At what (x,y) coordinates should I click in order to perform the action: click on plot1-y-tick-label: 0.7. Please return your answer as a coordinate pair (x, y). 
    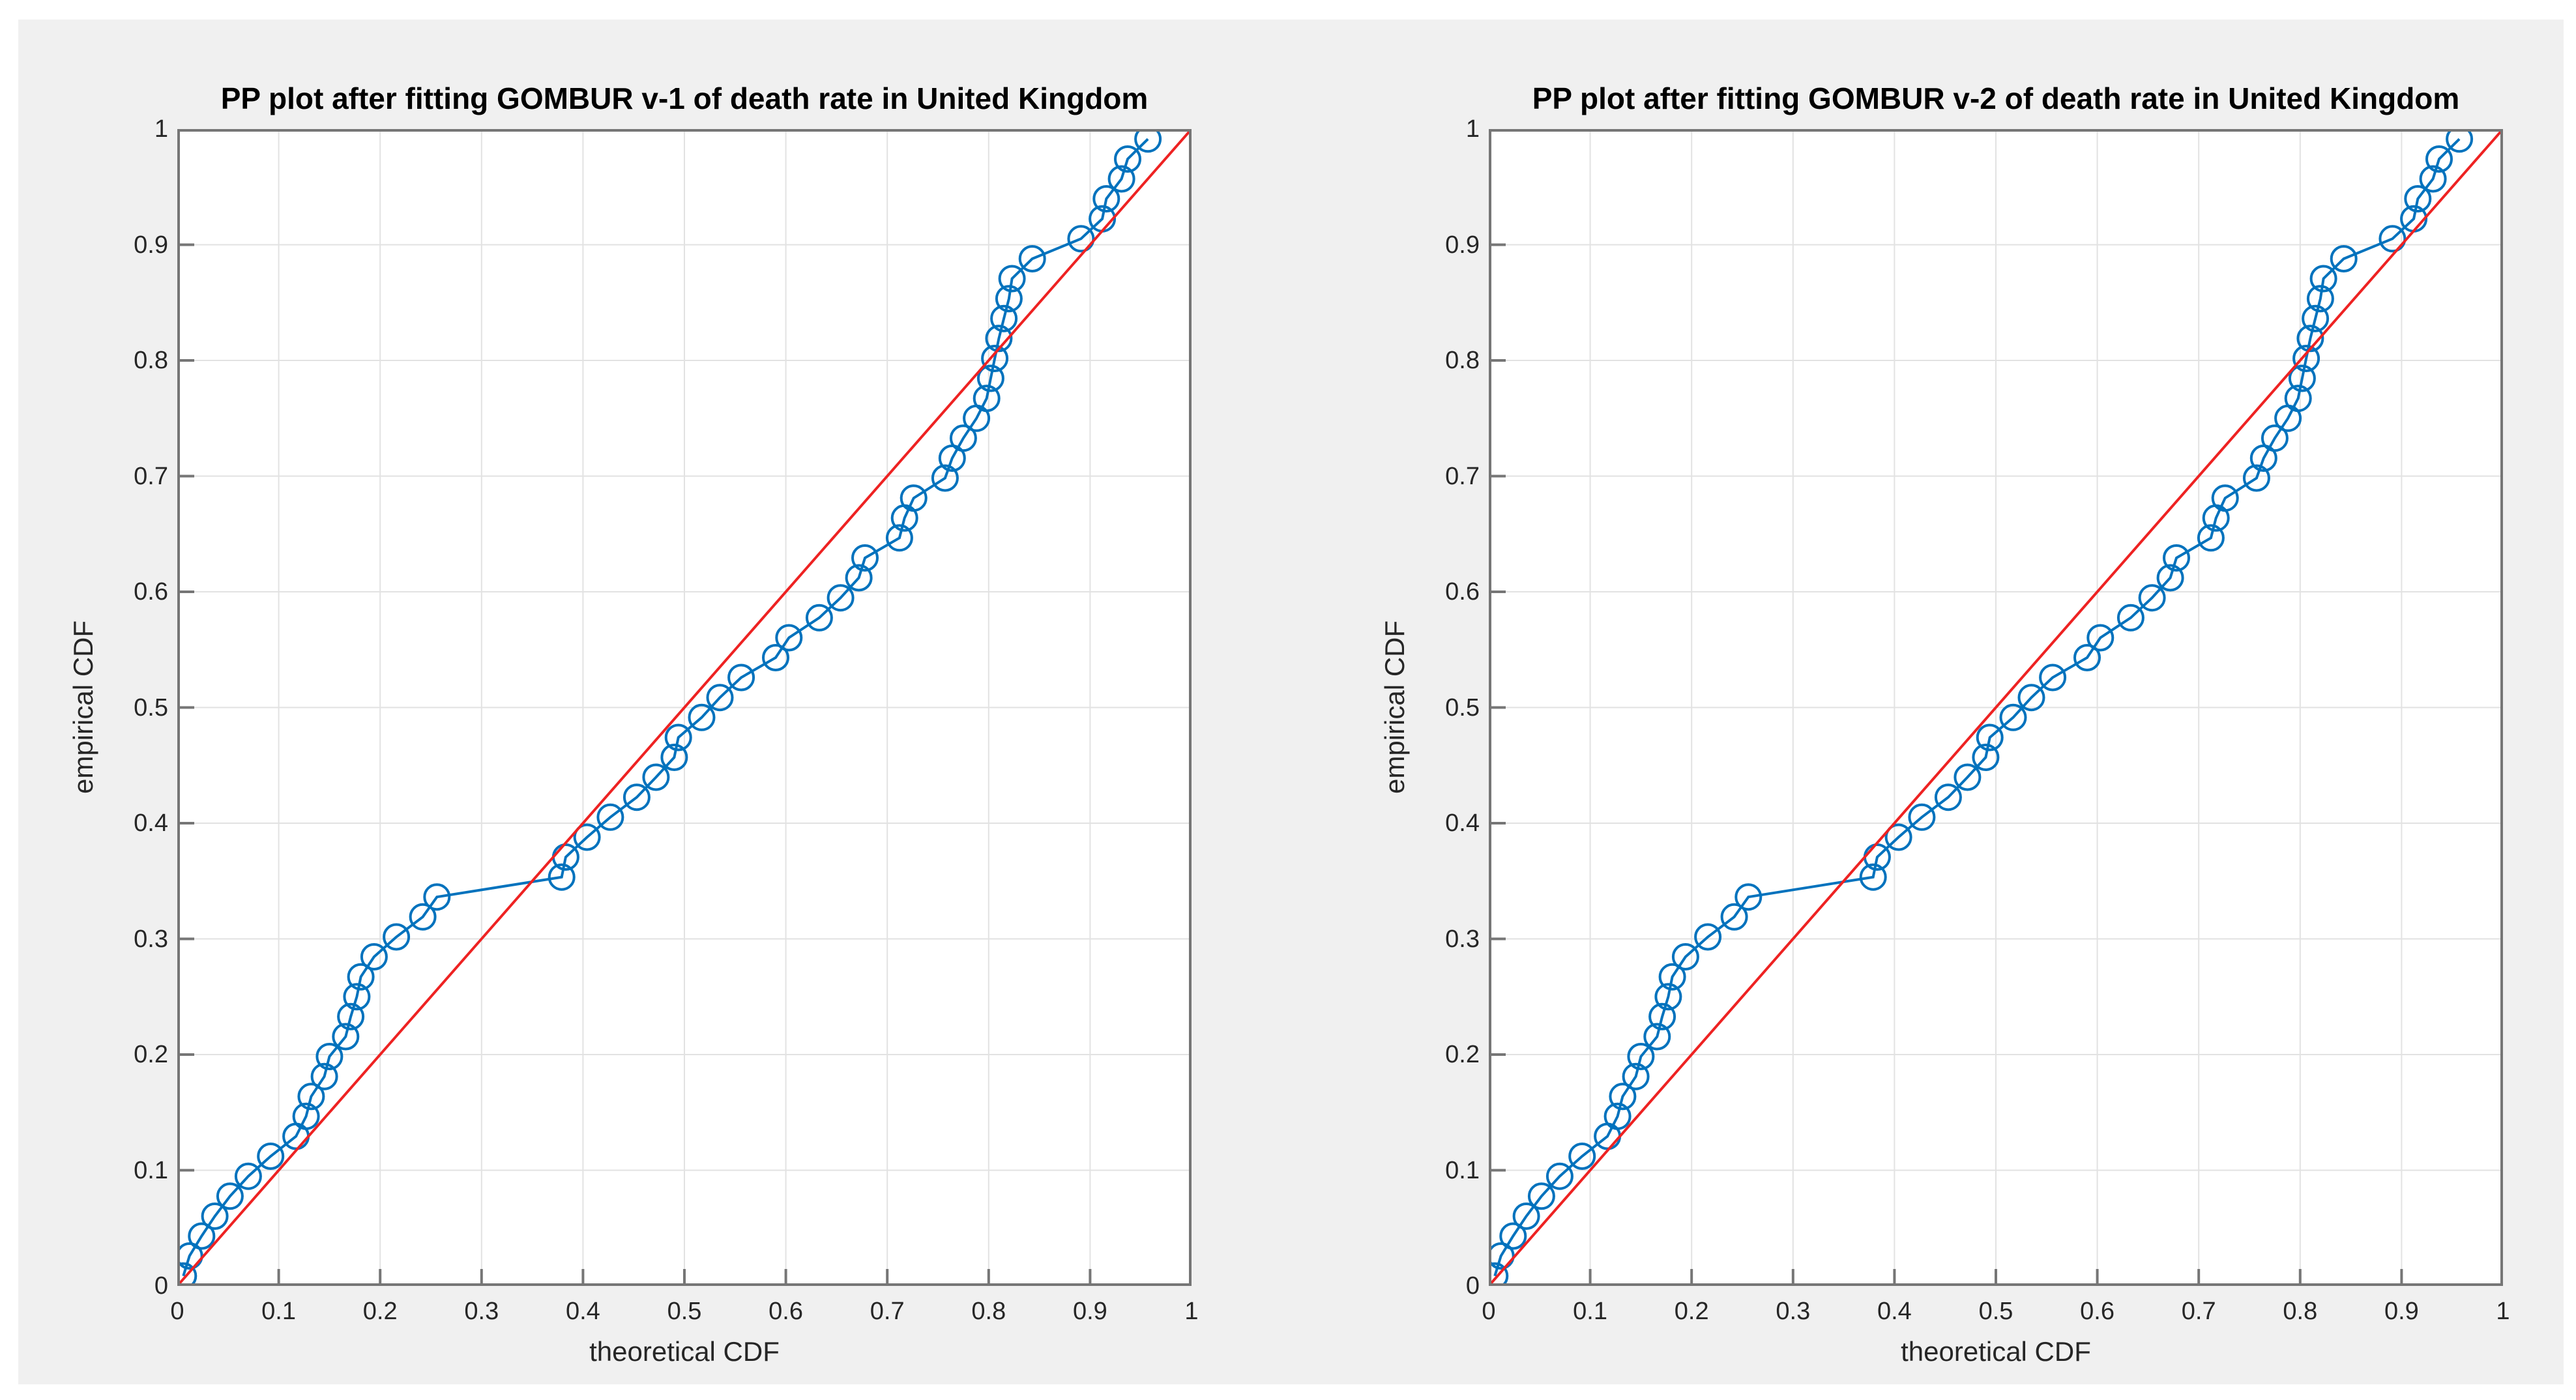
    Looking at the image, I should click on (151, 476).